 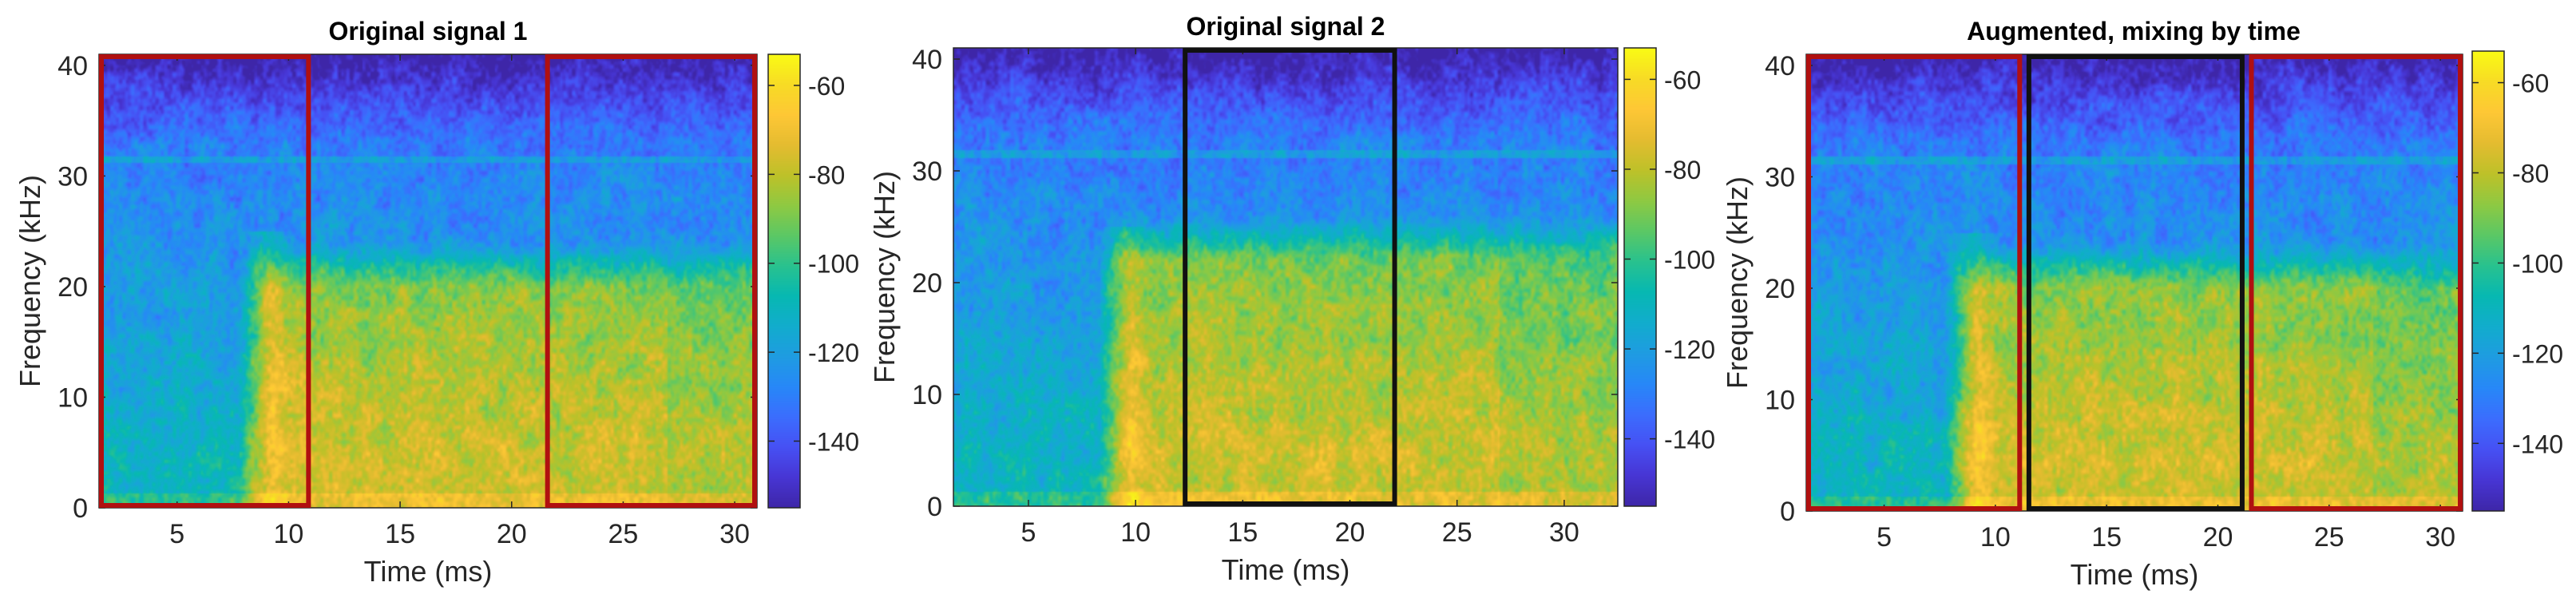 What do you see at coordinates (1286, 27) in the screenshot?
I see `chart-title: Original signal 2` at bounding box center [1286, 27].